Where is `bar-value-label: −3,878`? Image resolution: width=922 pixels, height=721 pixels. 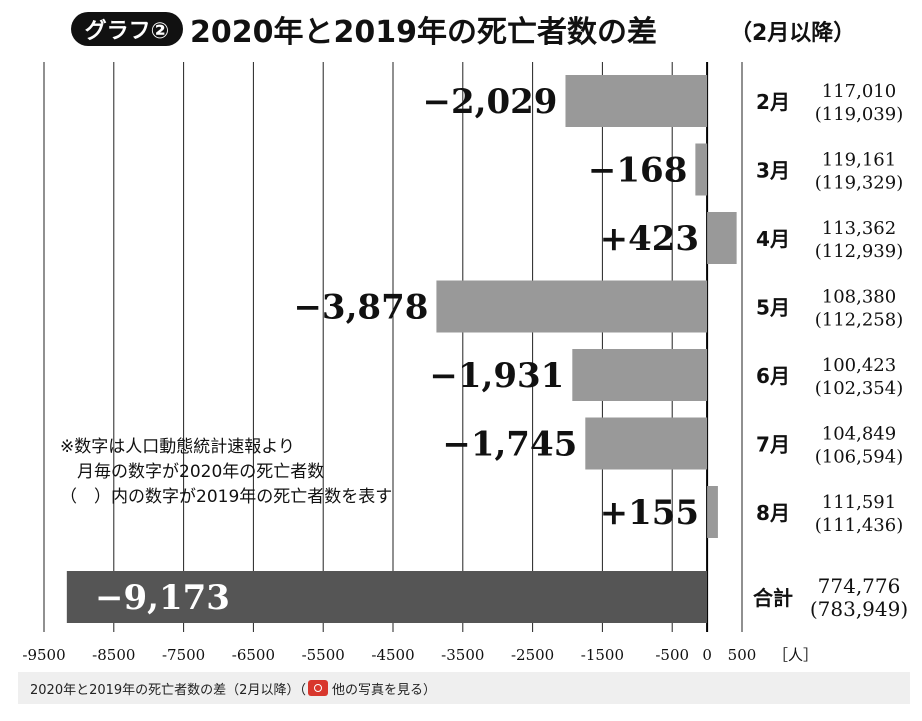 bar-value-label: −3,878 is located at coordinates (360, 308).